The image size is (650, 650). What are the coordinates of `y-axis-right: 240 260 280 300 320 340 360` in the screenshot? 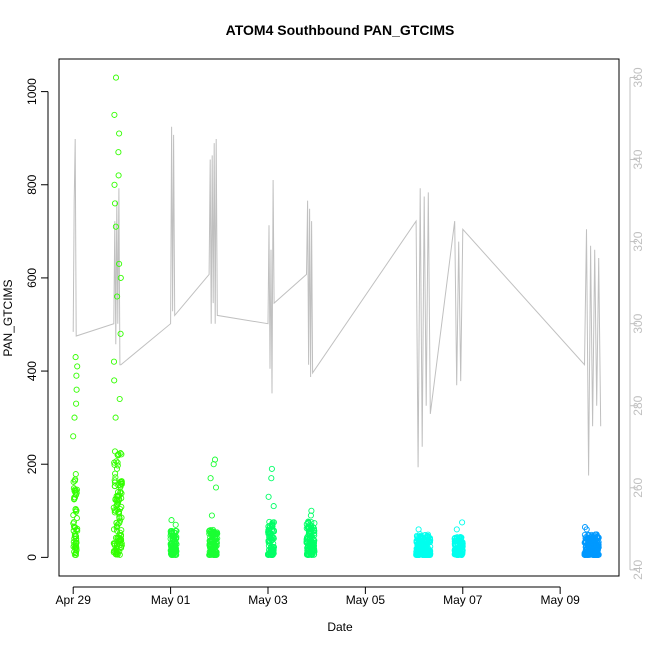 It's located at (637, 323).